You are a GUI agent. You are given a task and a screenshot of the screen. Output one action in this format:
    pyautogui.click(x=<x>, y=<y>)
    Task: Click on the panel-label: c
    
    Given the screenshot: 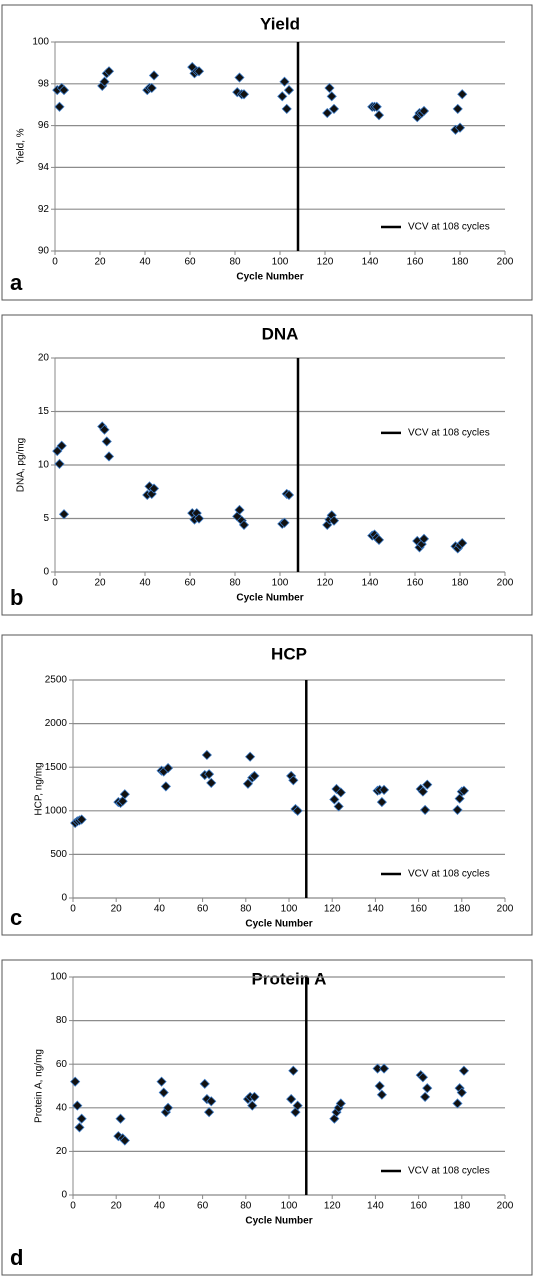 What is the action you would take?
    pyautogui.click(x=16, y=917)
    